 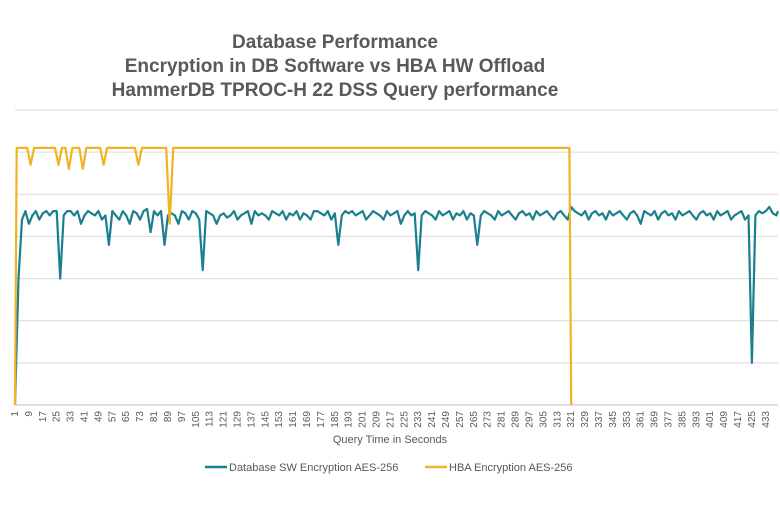 I want to click on x-tick-label: 209, so click(x=377, y=419).